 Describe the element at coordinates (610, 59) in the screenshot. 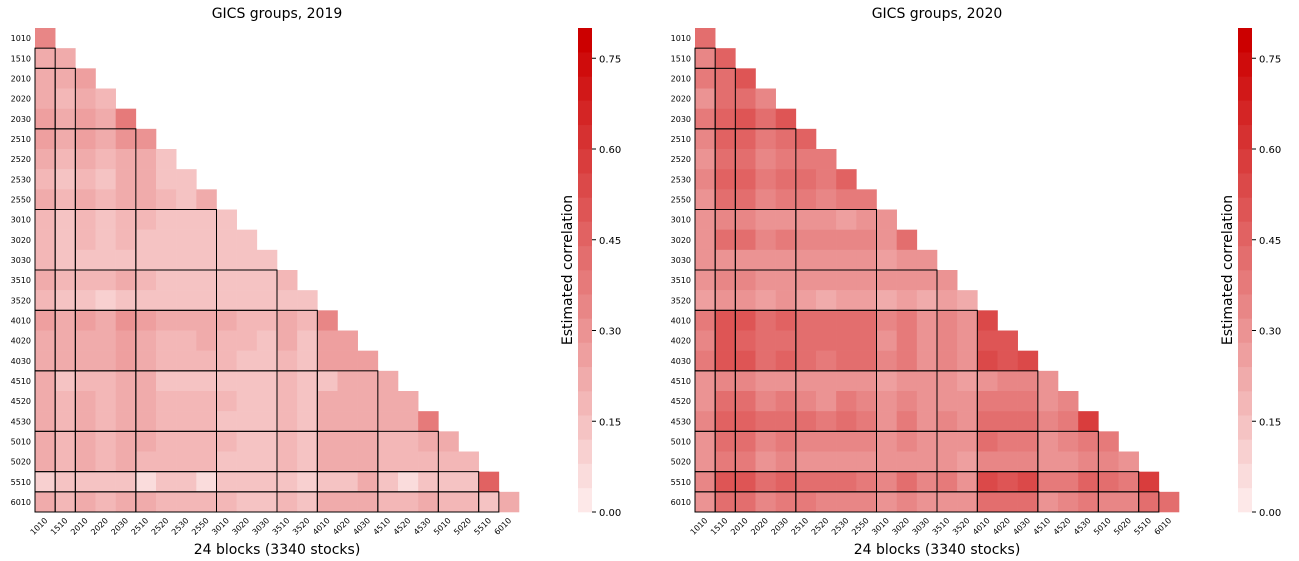

I see `colorbar-tick-label: 0.75` at that location.